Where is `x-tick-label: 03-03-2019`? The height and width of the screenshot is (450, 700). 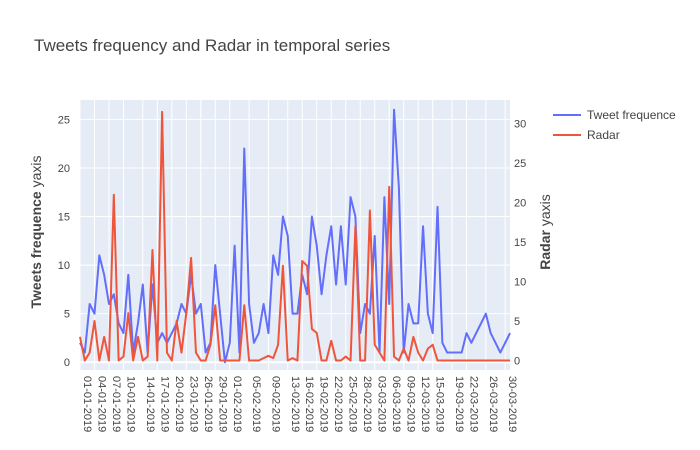
x-tick-label: 03-03-2019 is located at coordinates (382, 404).